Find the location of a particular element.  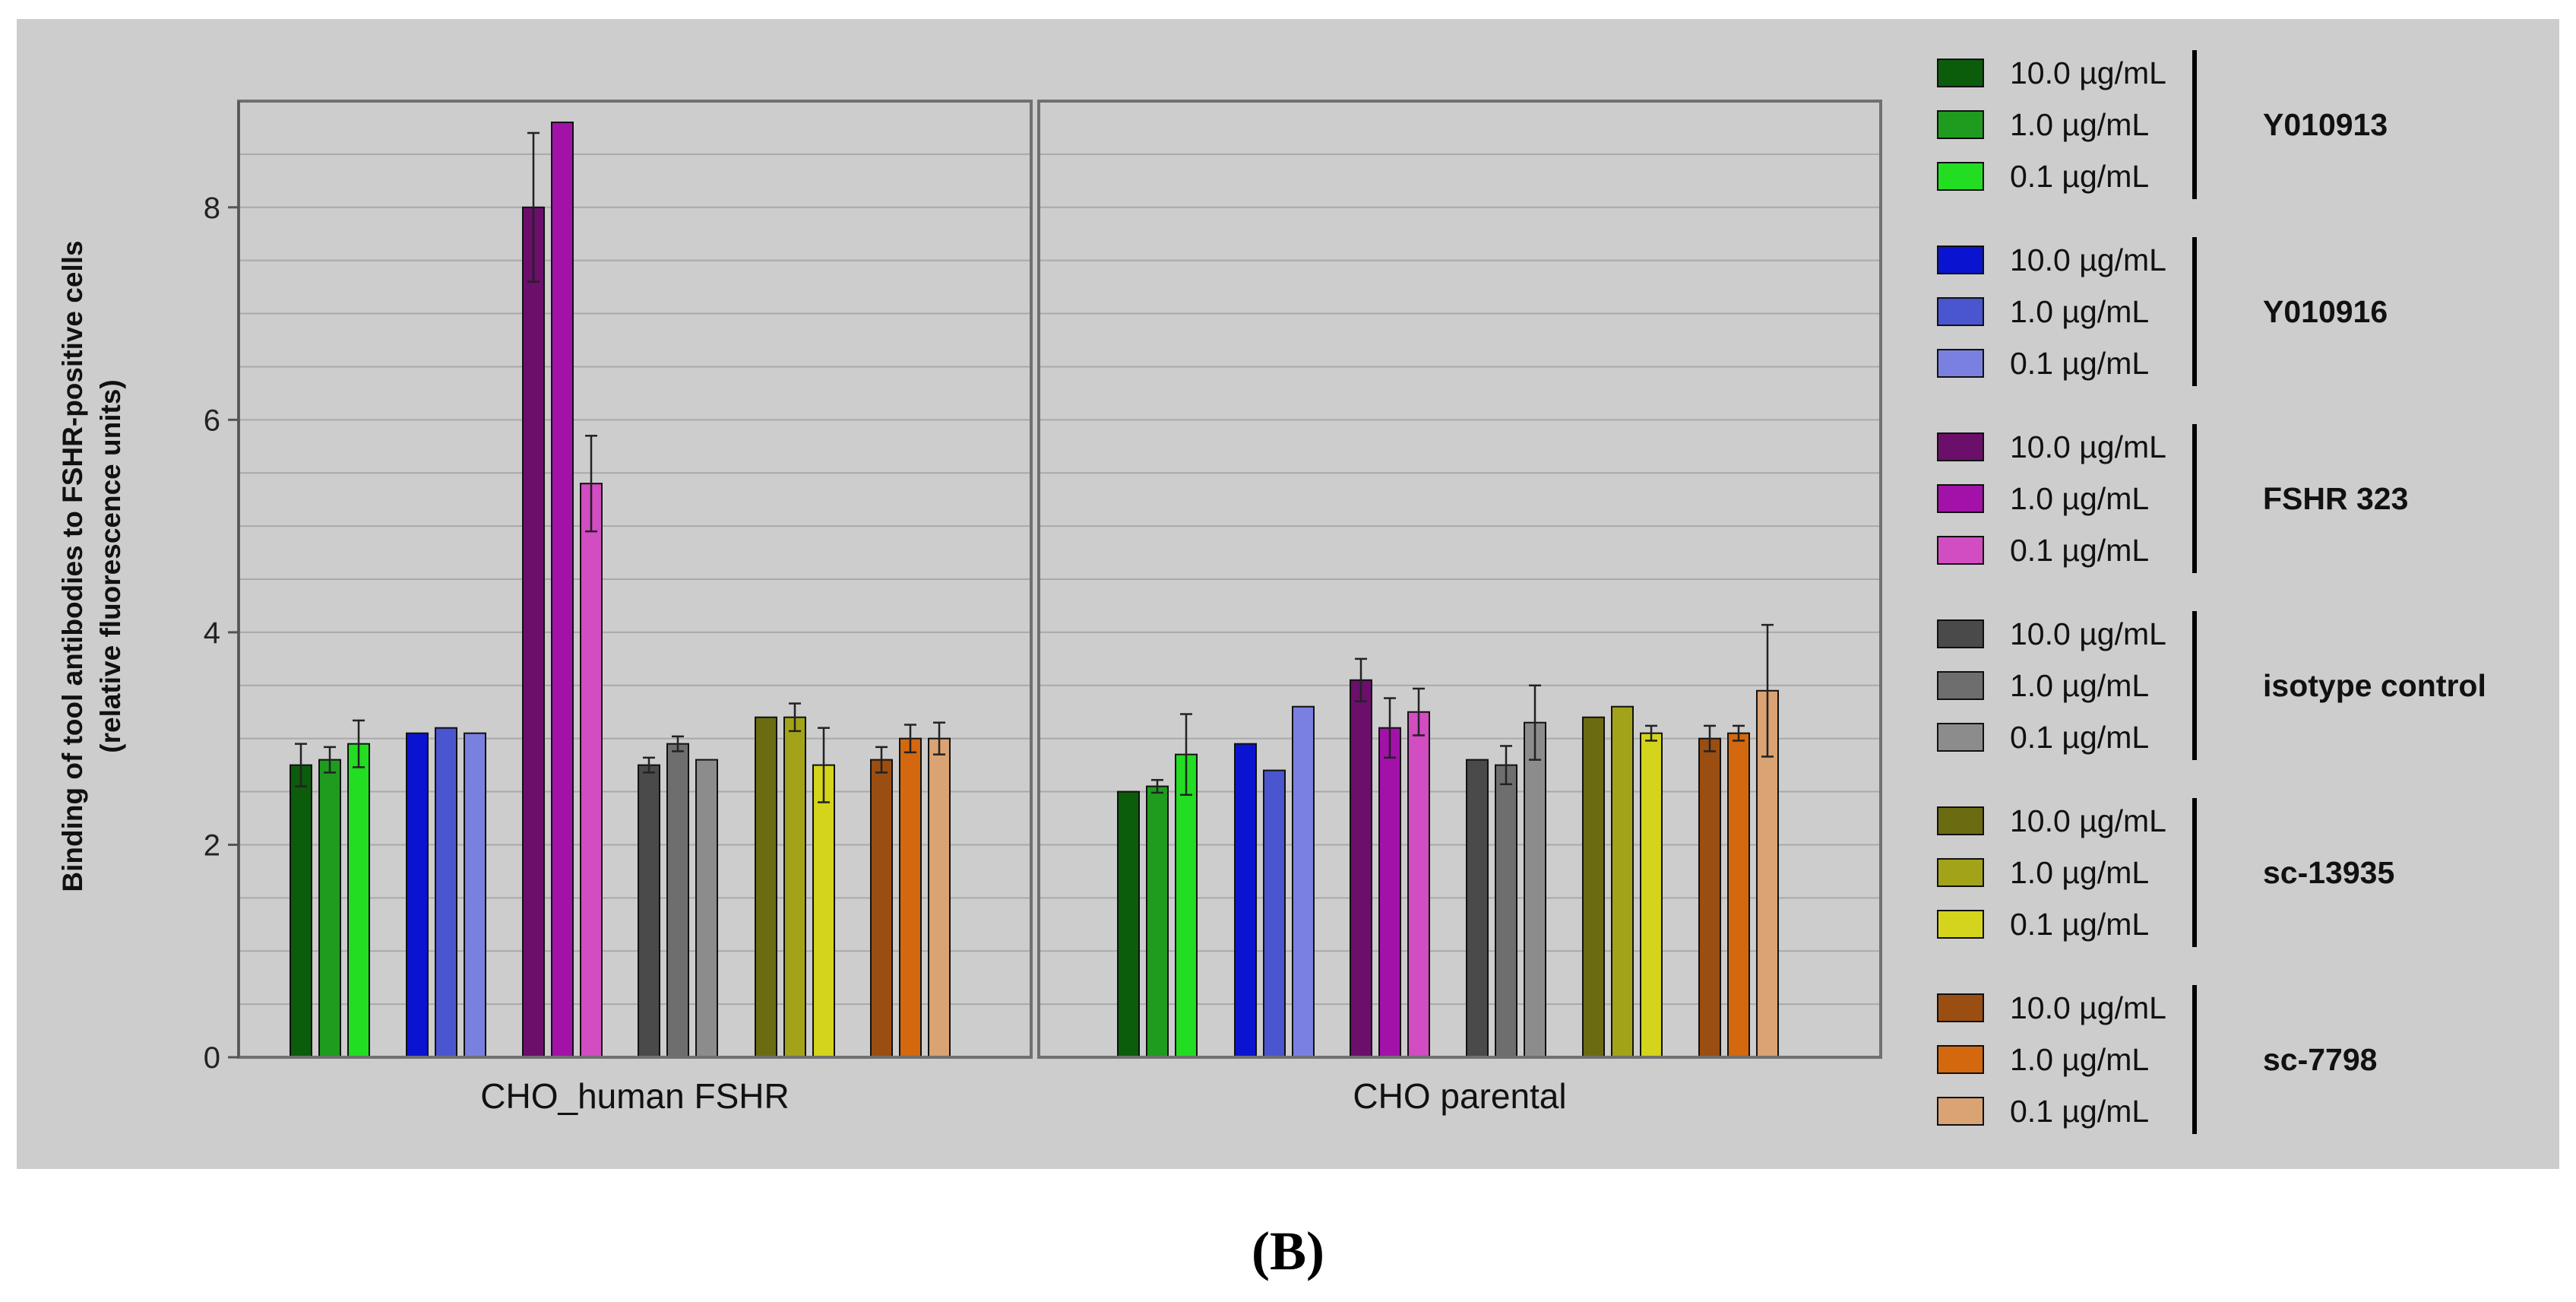

y-tick-label: 2 is located at coordinates (212, 845).